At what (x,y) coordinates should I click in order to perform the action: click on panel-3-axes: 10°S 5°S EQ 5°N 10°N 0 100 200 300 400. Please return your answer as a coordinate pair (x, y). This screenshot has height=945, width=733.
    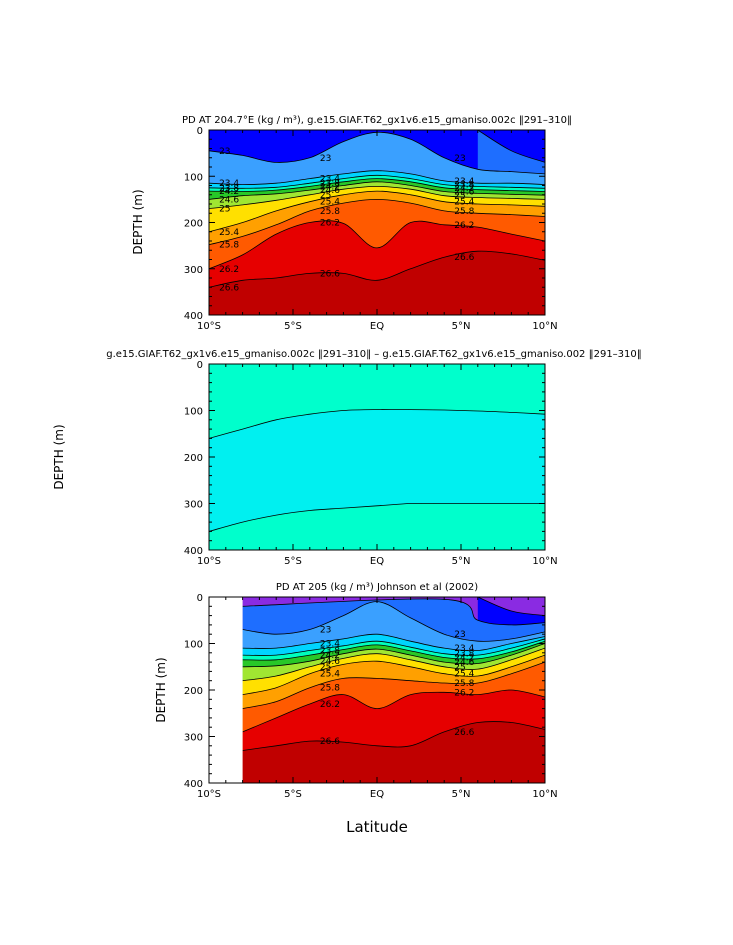
    Looking at the image, I should click on (371, 696).